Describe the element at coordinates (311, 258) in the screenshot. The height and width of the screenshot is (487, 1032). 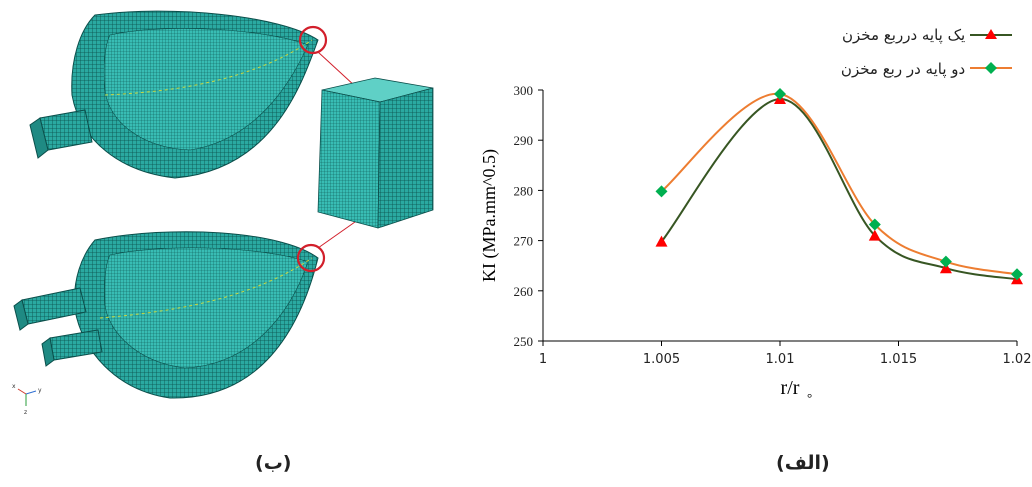
I see `lower-detail-circle` at that location.